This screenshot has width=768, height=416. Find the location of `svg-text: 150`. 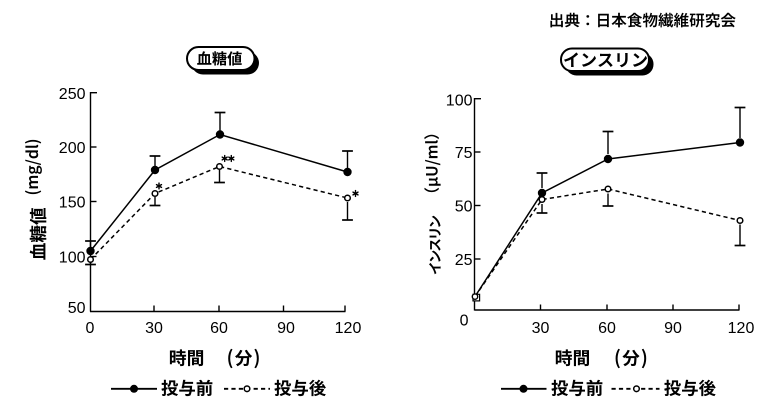

svg-text: 150 is located at coordinates (72, 202).